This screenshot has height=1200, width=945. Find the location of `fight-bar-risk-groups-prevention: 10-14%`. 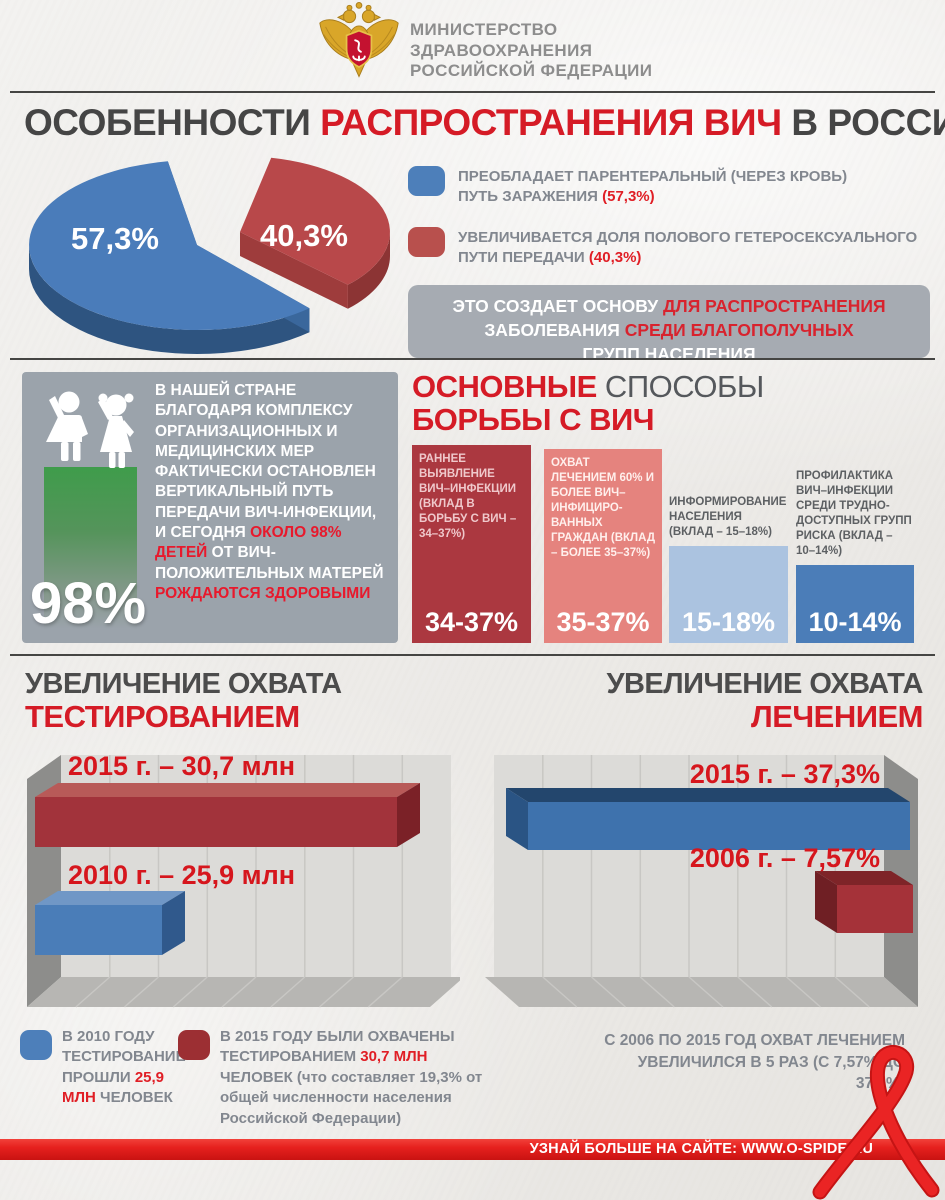

fight-bar-risk-groups-prevention: 10-14% is located at coordinates (855, 604).